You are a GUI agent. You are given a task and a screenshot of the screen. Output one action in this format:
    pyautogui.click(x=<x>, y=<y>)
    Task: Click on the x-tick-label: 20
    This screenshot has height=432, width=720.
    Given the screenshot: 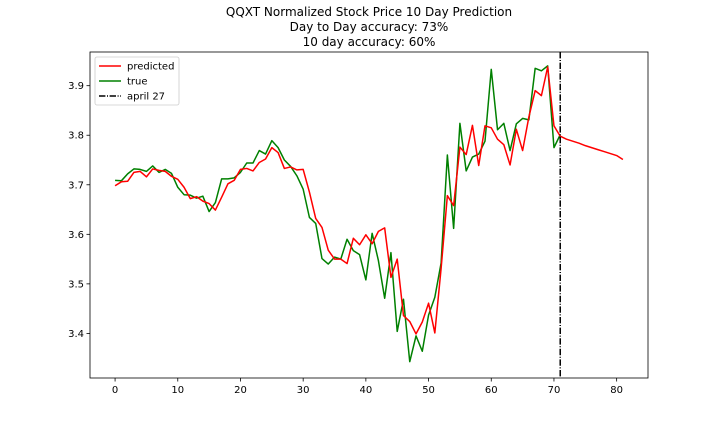 What is the action you would take?
    pyautogui.click(x=240, y=390)
    